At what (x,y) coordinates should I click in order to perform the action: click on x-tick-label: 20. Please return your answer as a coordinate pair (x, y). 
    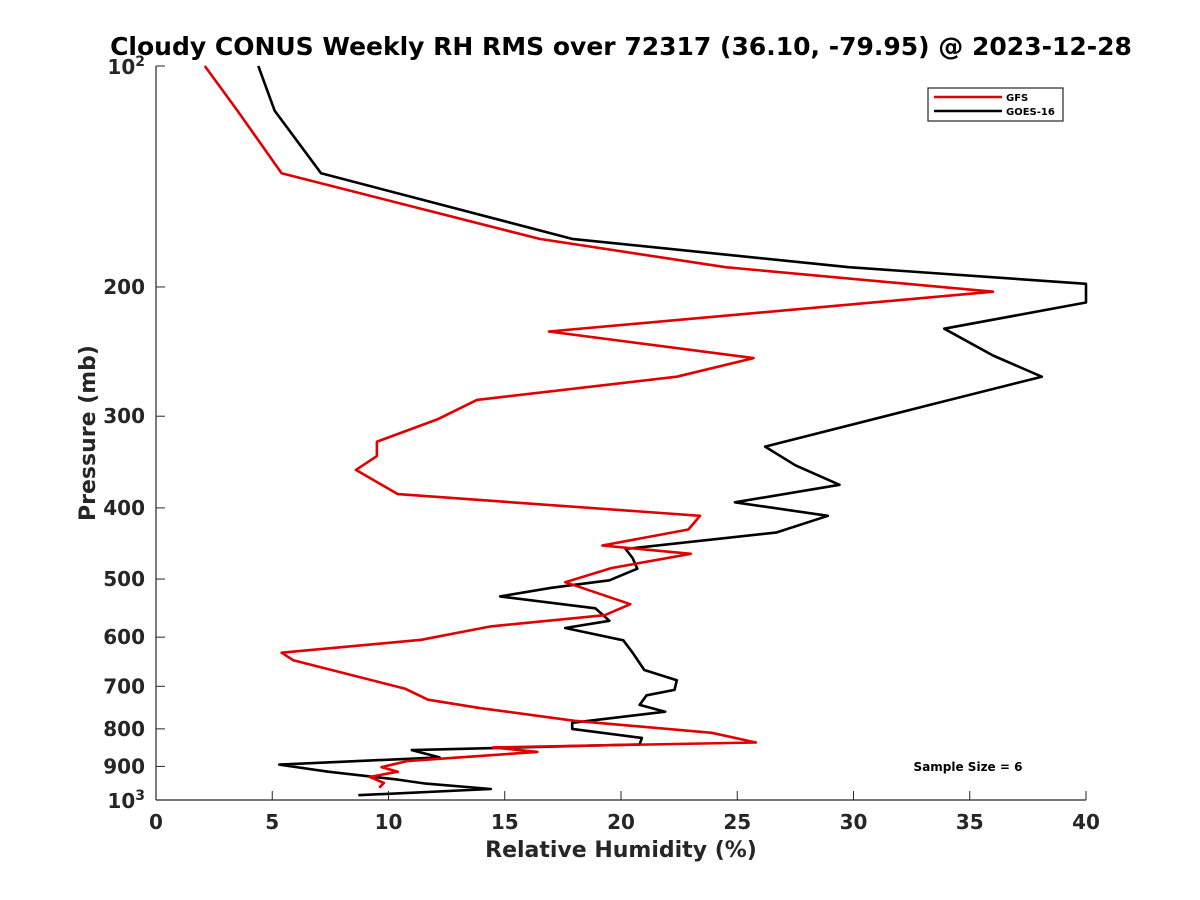
    Looking at the image, I should click on (621, 822).